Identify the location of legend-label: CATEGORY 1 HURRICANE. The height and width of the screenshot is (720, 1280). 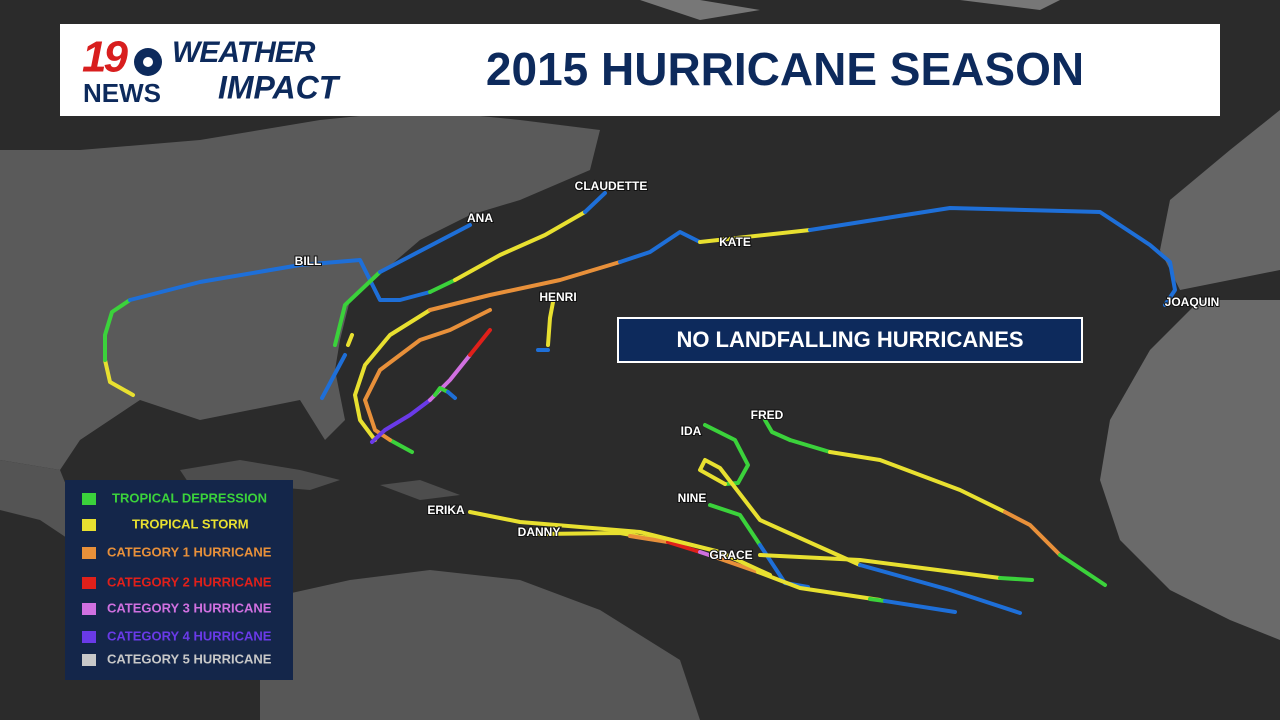
(189, 551).